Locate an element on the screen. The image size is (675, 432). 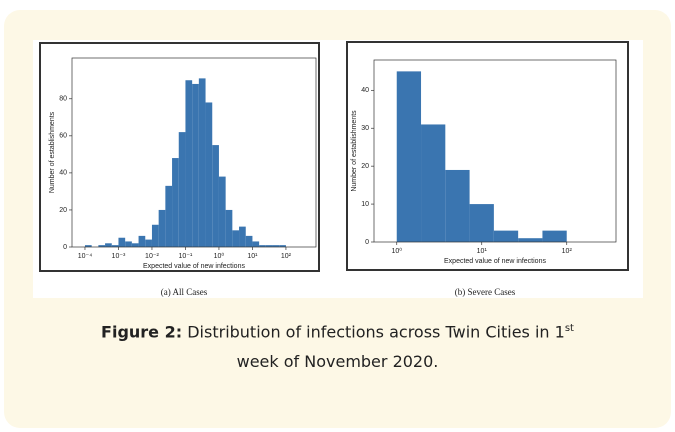
caption-label: Figure 2: is located at coordinates (142, 332).